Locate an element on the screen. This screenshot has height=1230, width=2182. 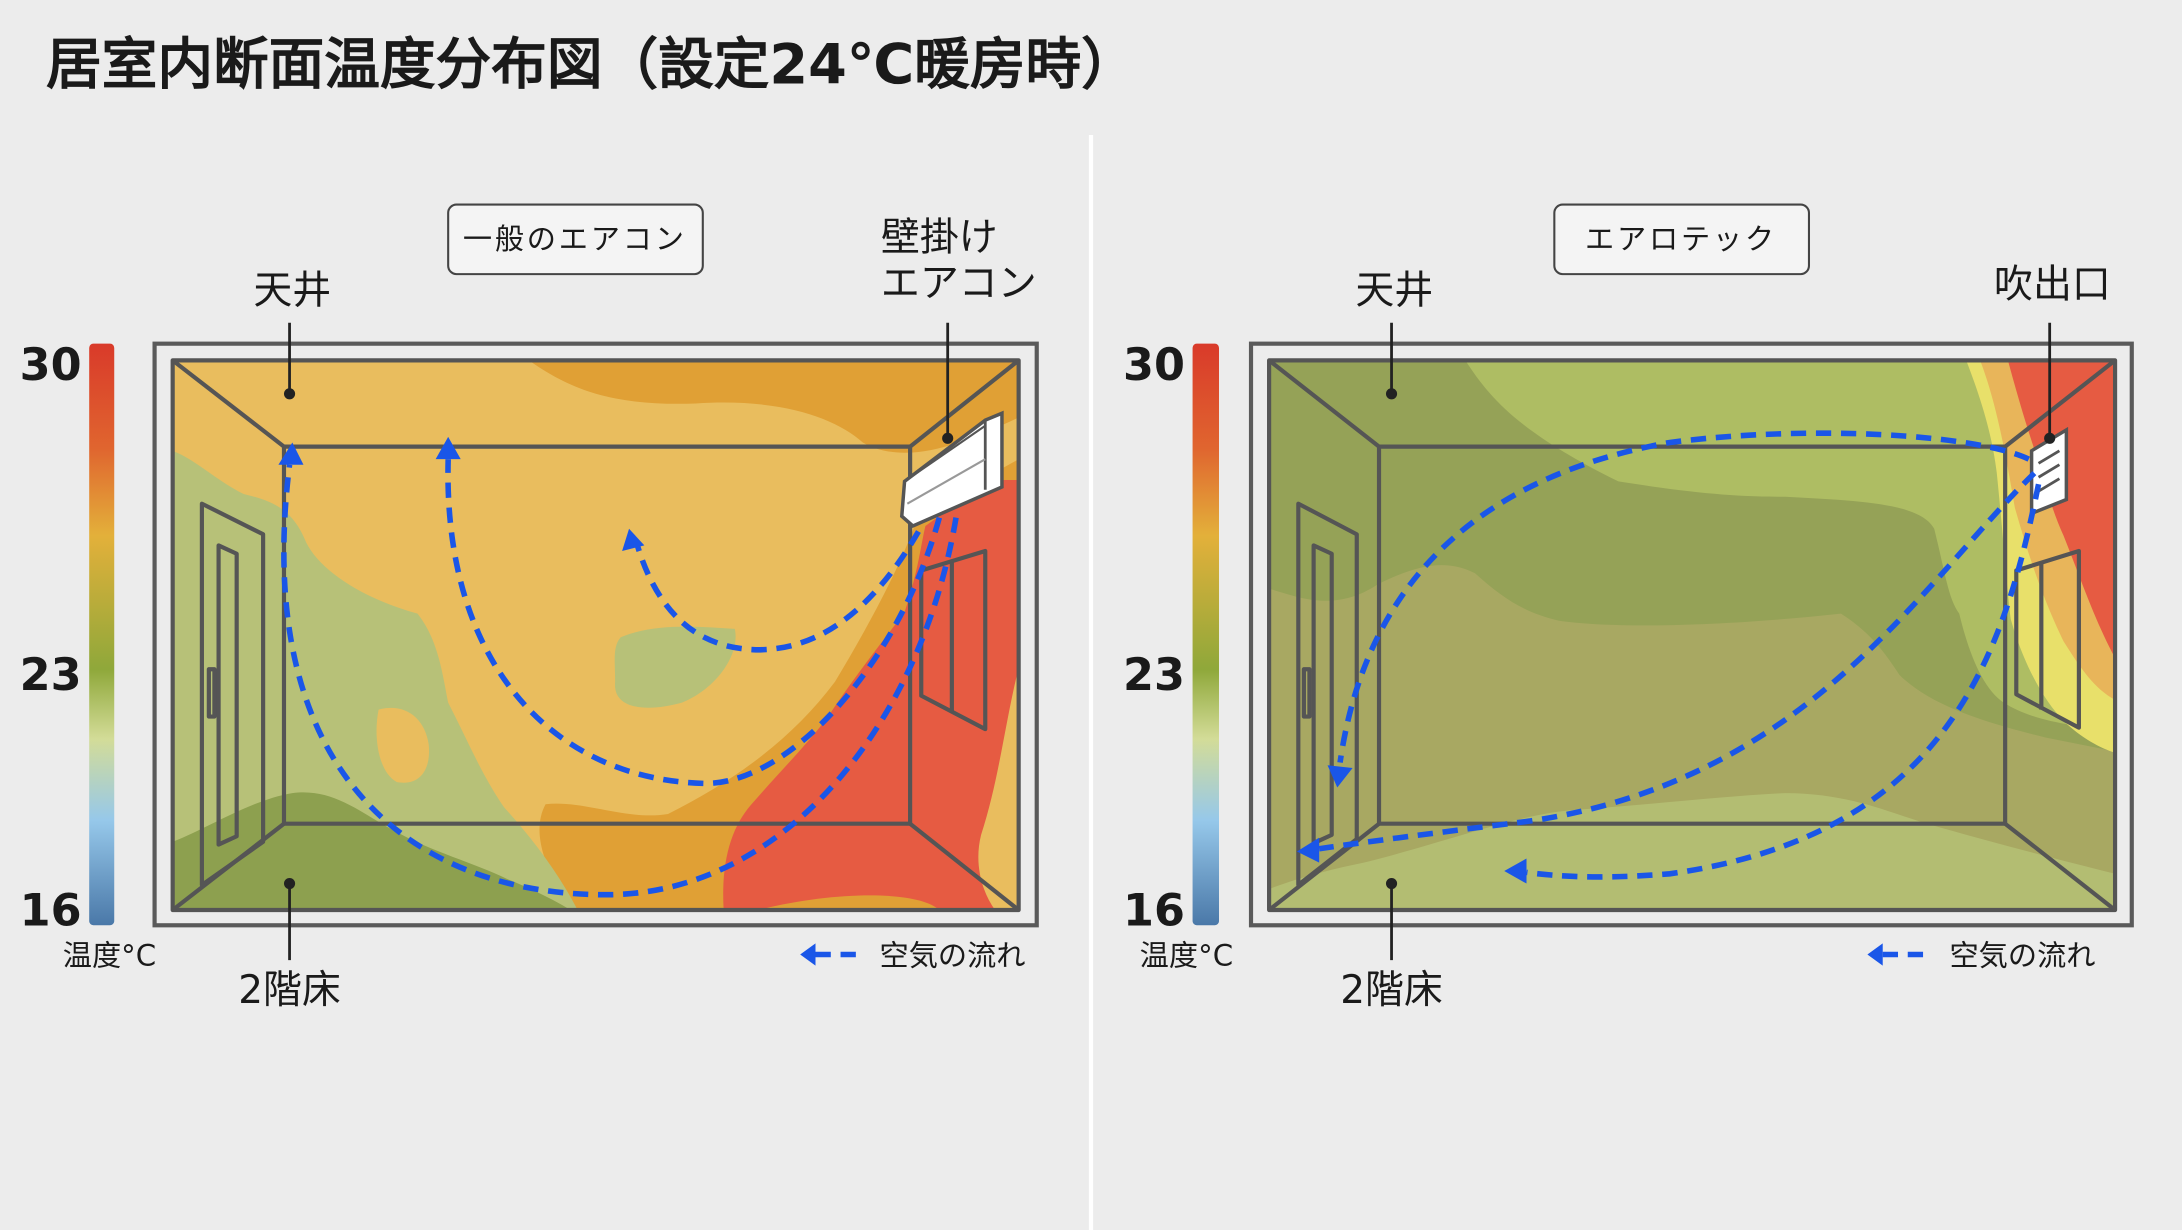
source-label: 吹出口 is located at coordinates (2052, 285).